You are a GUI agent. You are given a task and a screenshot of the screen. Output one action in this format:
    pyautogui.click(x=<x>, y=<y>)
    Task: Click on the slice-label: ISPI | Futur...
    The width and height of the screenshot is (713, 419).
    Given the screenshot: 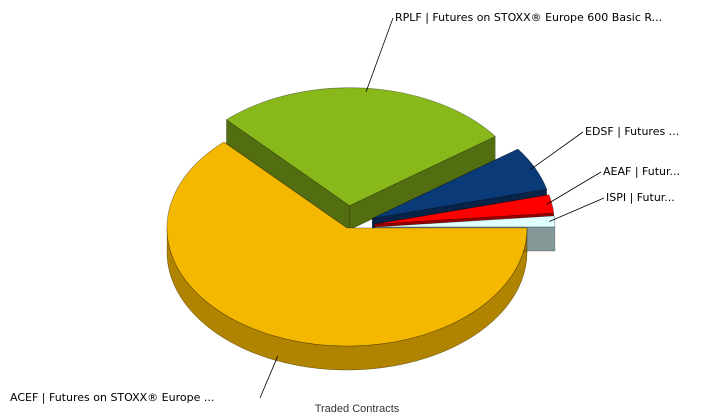 What is the action you would take?
    pyautogui.click(x=640, y=197)
    